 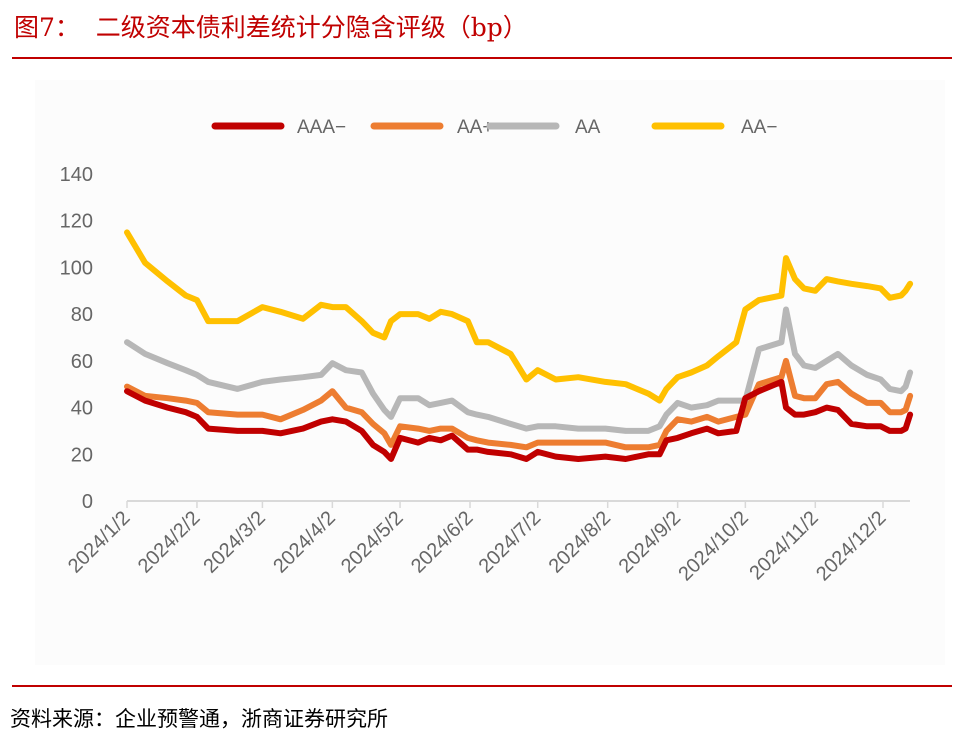 I want to click on x-tick-label: 2024/1/2, so click(x=99, y=542).